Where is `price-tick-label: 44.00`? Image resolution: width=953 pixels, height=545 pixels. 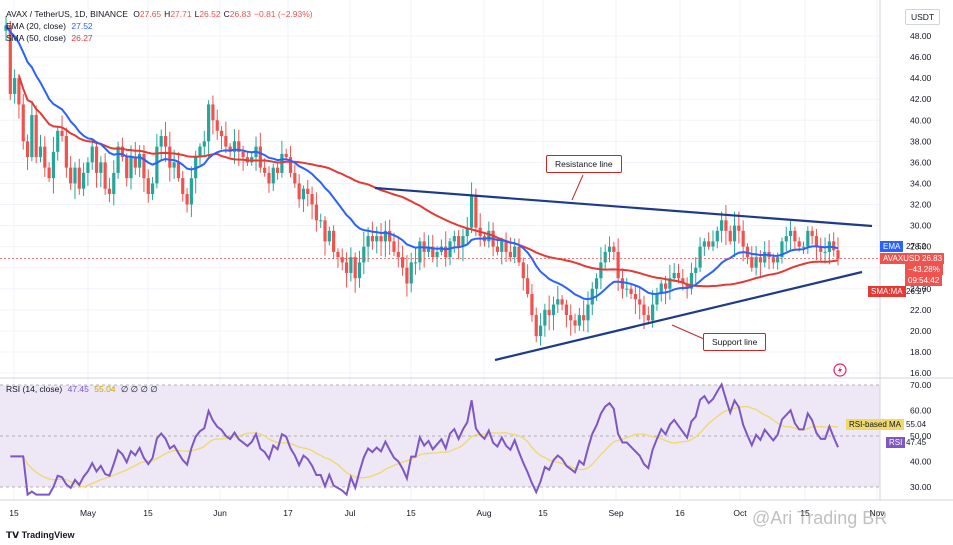 price-tick-label: 44.00 is located at coordinates (921, 78).